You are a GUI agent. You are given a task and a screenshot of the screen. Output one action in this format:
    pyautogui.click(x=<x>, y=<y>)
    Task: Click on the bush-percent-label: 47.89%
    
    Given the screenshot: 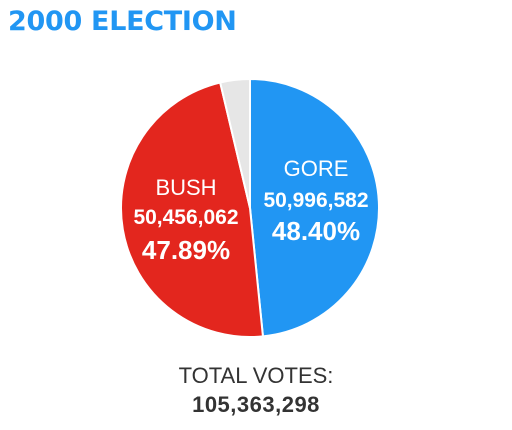 What is the action you would take?
    pyautogui.click(x=186, y=250)
    